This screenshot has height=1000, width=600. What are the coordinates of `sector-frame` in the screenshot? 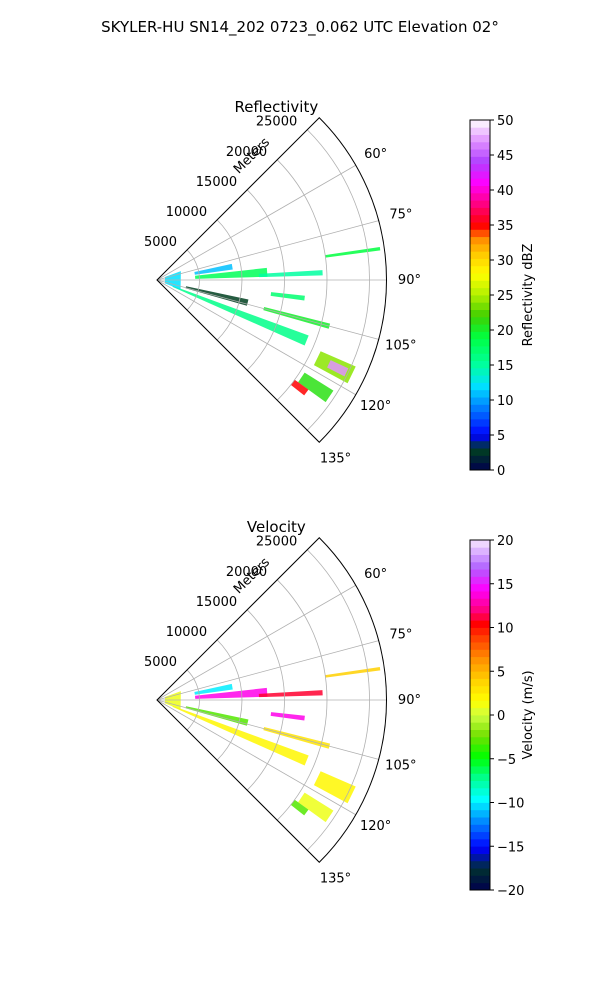 It's located at (271, 280).